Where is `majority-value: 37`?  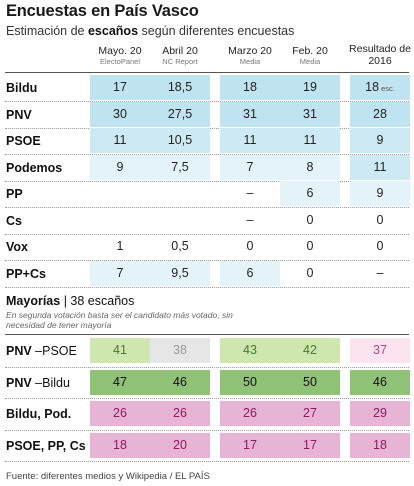 majority-value: 37 is located at coordinates (380, 350).